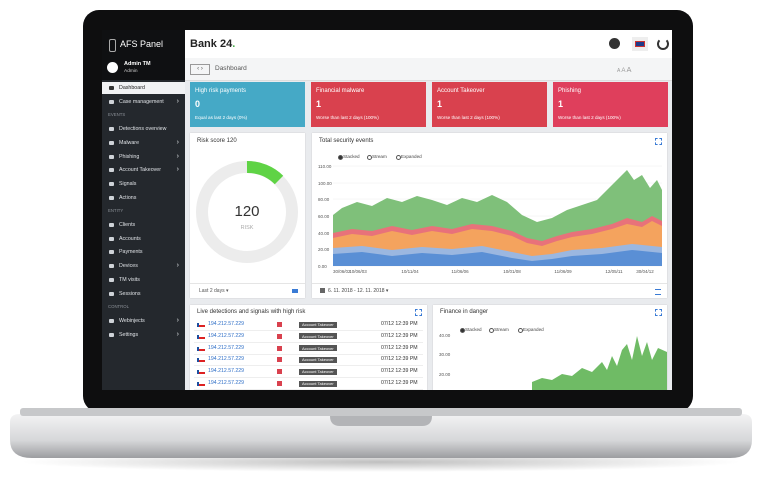  I want to click on panel-title: Finance in danger, so click(464, 312).